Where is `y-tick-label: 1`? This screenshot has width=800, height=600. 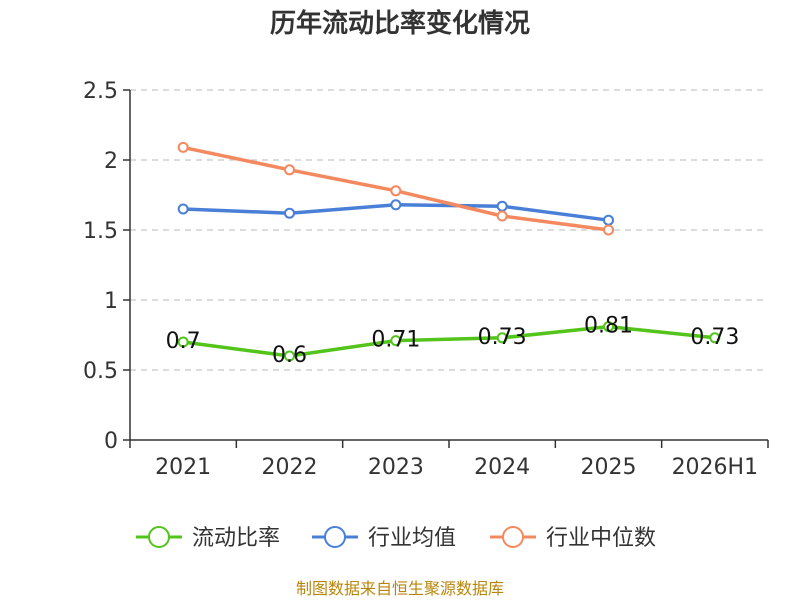
y-tick-label: 1 is located at coordinates (111, 301).